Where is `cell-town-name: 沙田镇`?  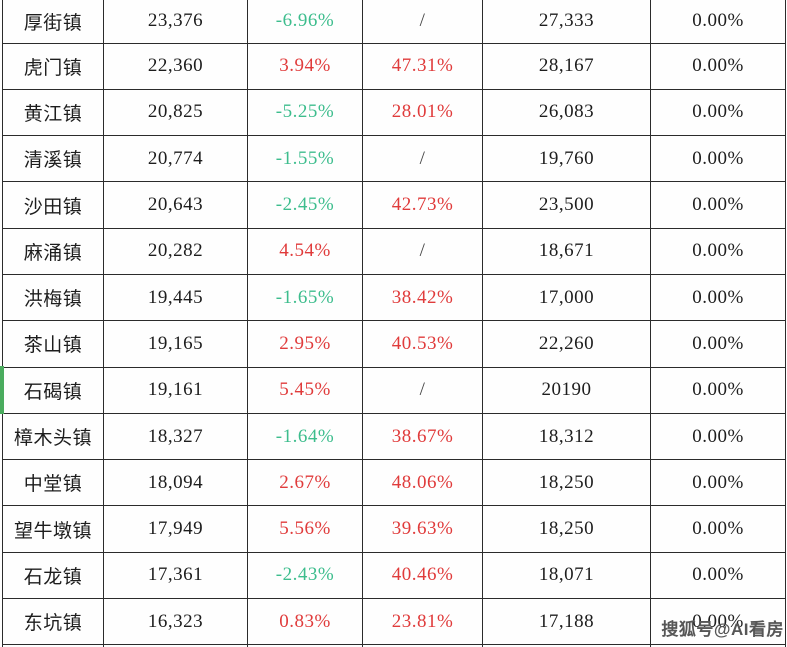
cell-town-name: 沙田镇 is located at coordinates (53, 205).